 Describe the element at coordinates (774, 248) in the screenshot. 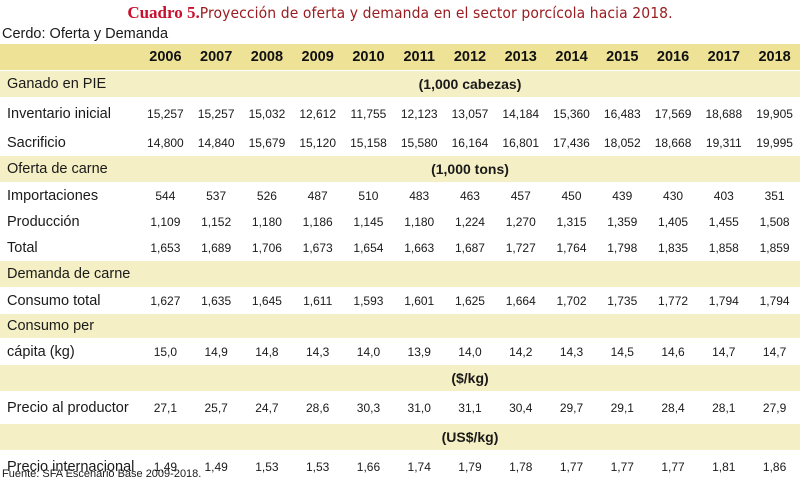

I see `value-cell: 1,859` at that location.